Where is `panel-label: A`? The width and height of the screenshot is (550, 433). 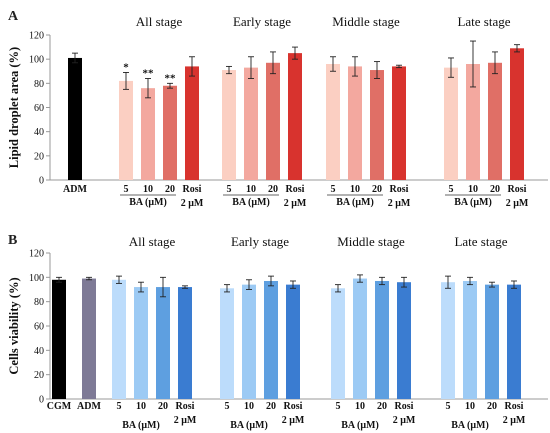 panel-label: A is located at coordinates (13, 16).